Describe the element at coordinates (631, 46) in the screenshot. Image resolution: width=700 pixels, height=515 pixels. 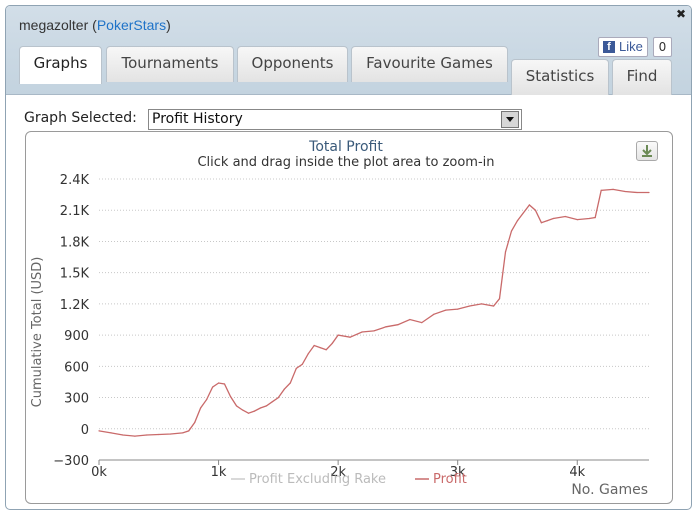
I see `like-label: Like` at that location.